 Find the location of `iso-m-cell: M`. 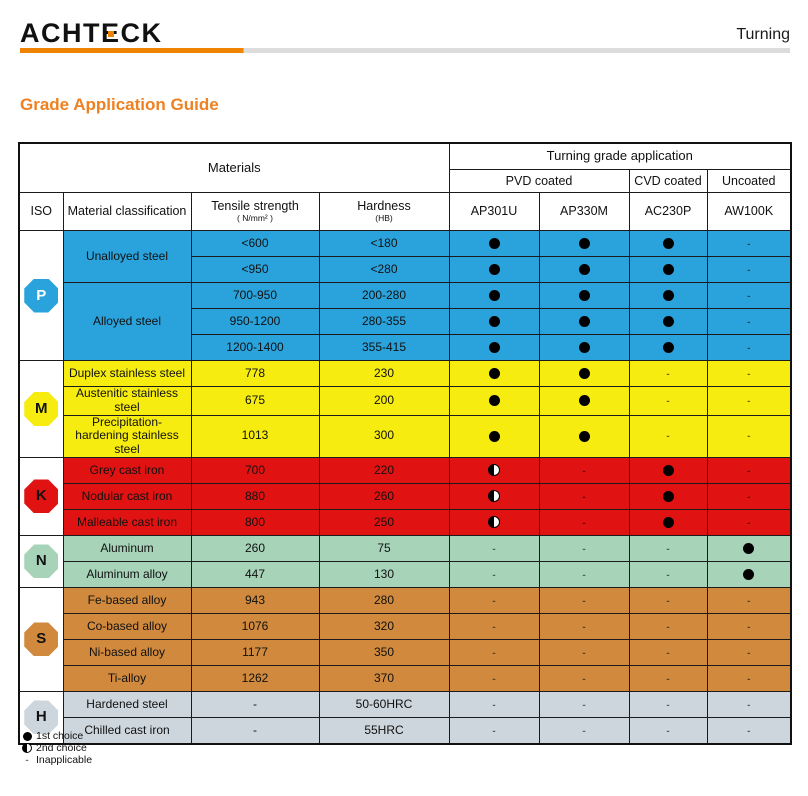

iso-m-cell: M is located at coordinates (41, 409).